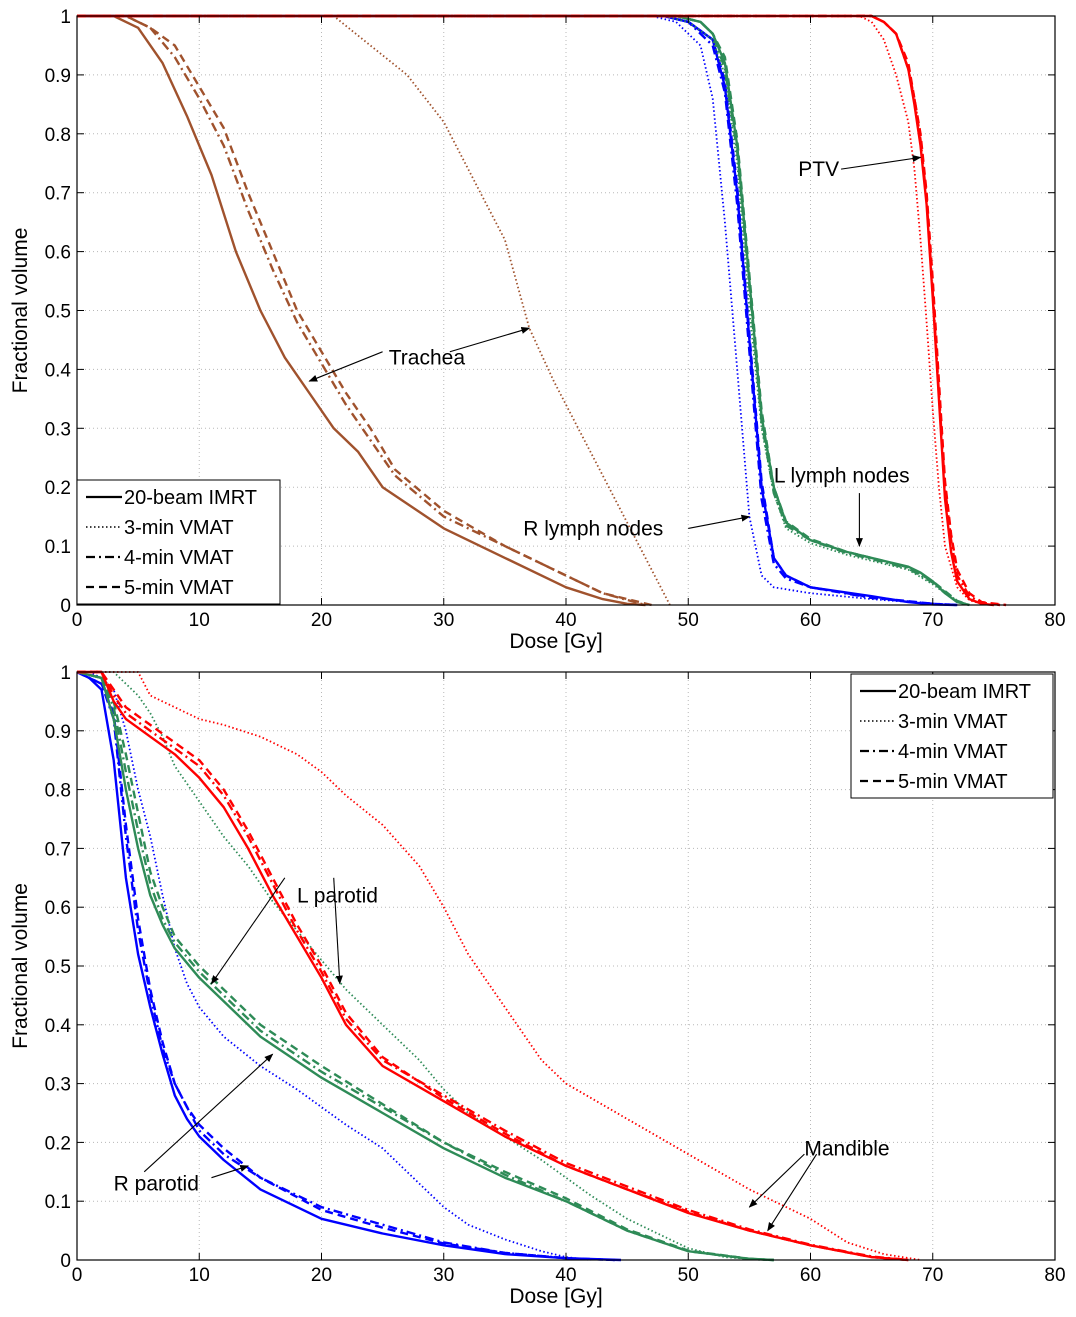 The image size is (1076, 1317). Describe the element at coordinates (294, 931) in the screenshot. I see `l-parotid-annotation: L parotid` at that location.